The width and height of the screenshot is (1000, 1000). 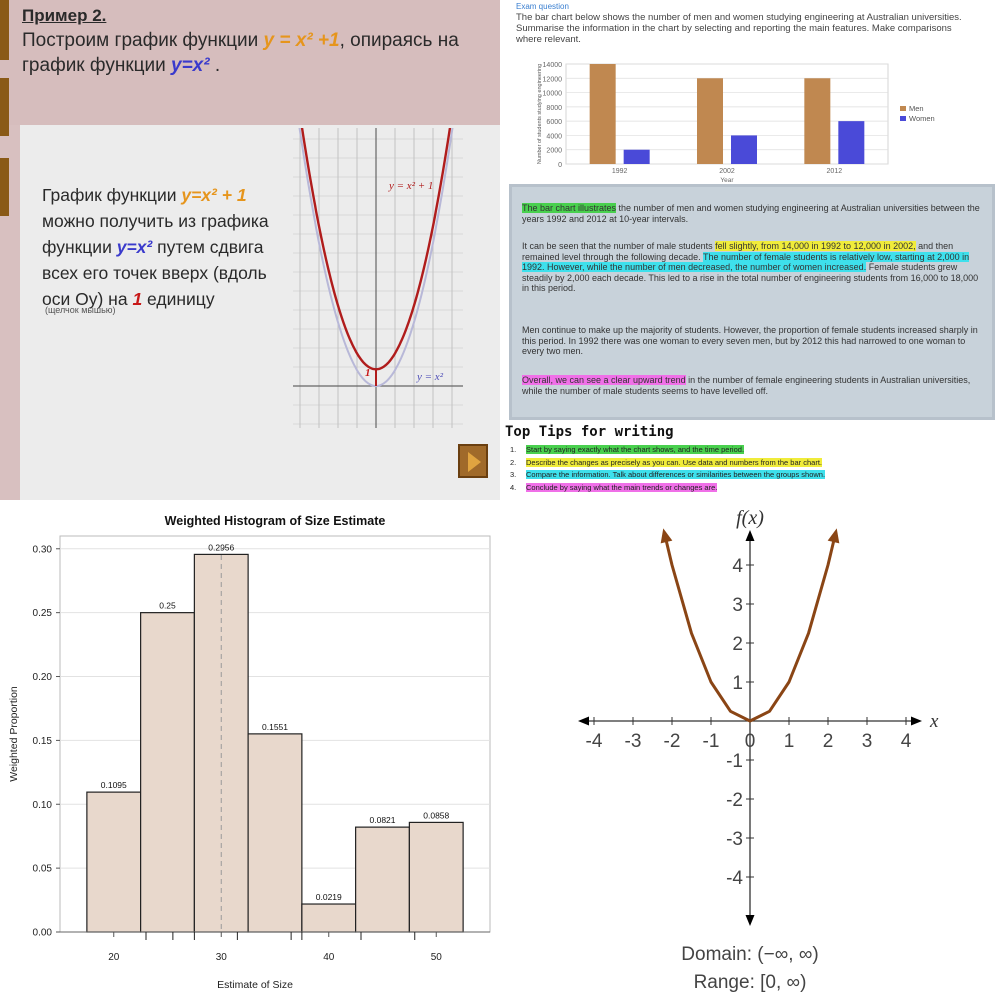 What do you see at coordinates (513, 462) in the screenshot?
I see `tip-number: 2.` at bounding box center [513, 462].